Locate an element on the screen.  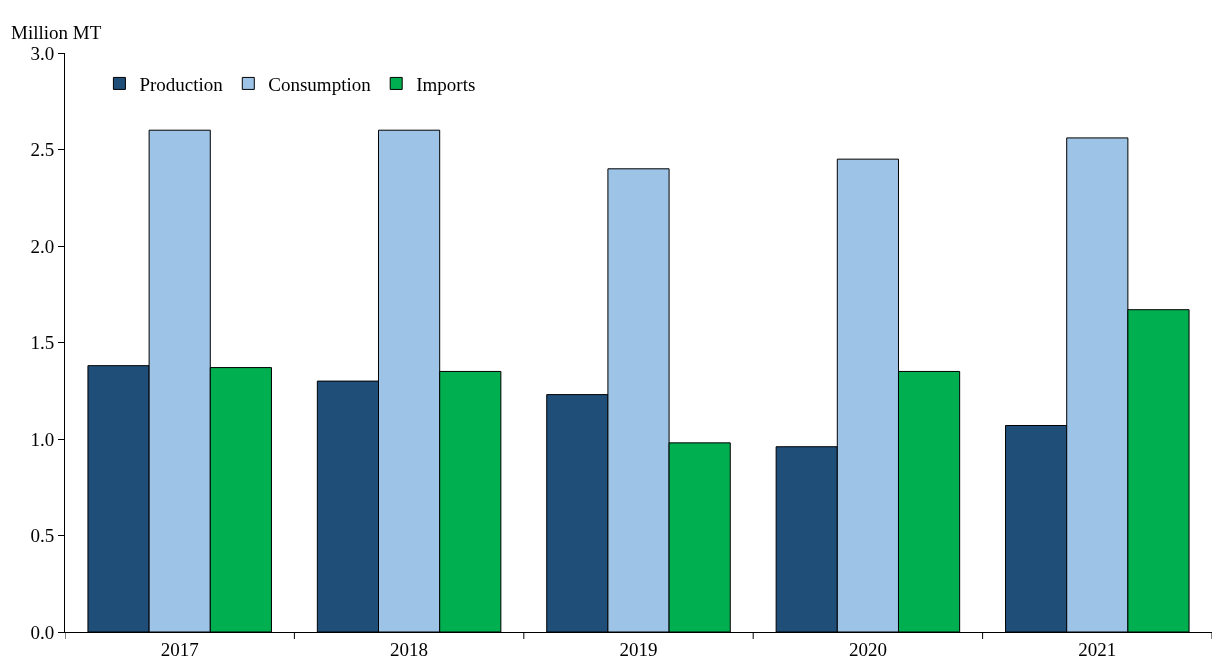
x-tick-label: 2018 is located at coordinates (409, 649).